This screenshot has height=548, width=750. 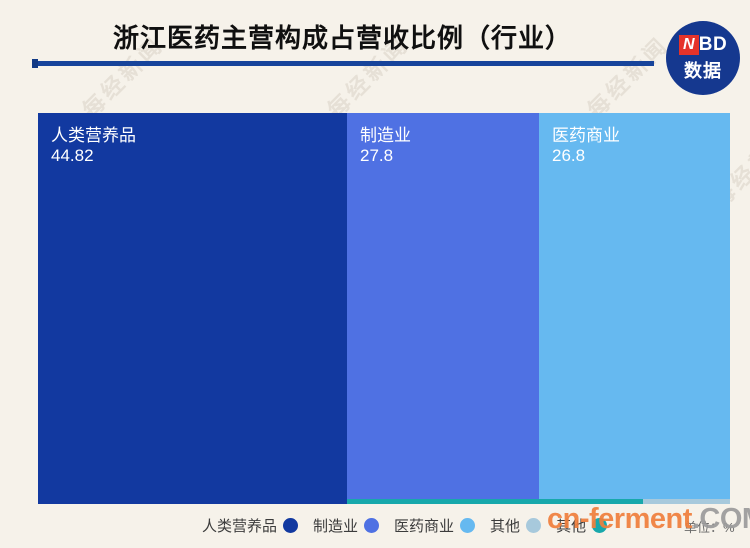 What do you see at coordinates (35, 63) in the screenshot?
I see `title-underline-cap` at bounding box center [35, 63].